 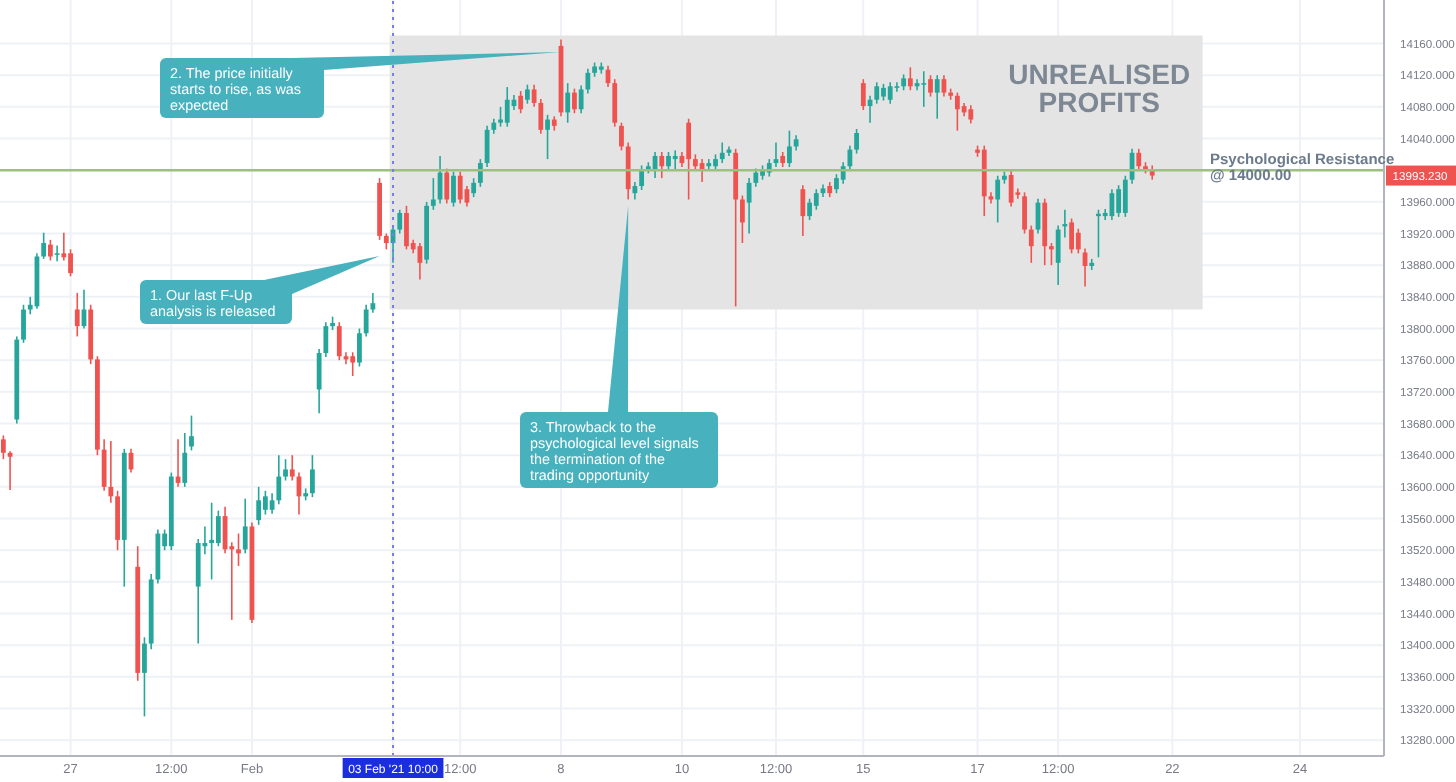 I want to click on band-label: UNREALISED PROFITS, so click(x=1099, y=87).